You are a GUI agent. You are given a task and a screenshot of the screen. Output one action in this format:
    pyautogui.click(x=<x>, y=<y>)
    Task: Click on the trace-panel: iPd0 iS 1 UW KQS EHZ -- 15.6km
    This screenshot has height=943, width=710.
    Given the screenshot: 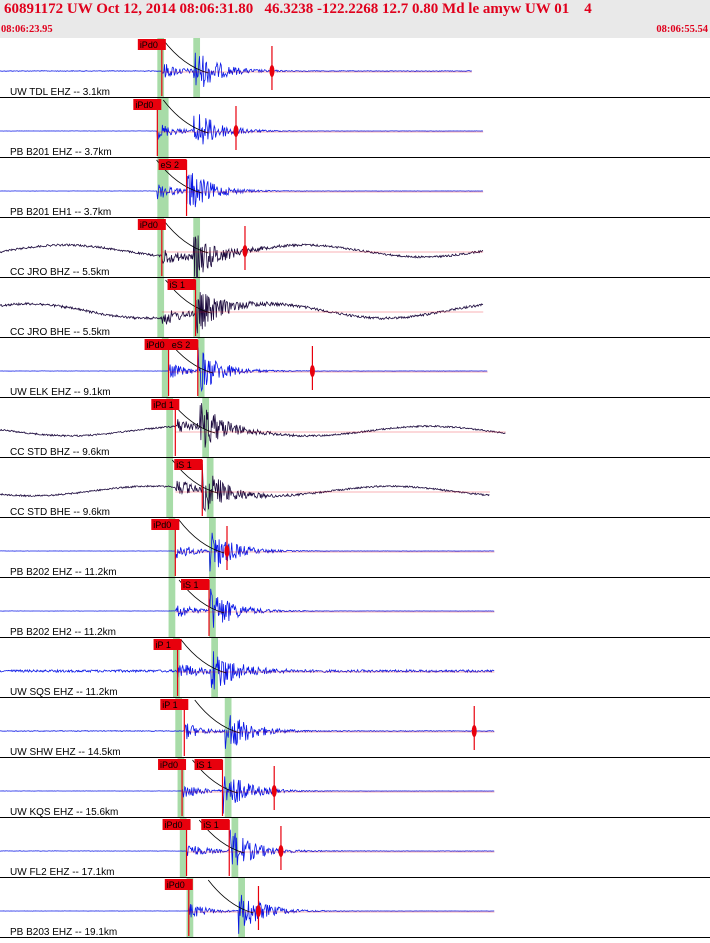 What is the action you would take?
    pyautogui.click(x=355, y=788)
    